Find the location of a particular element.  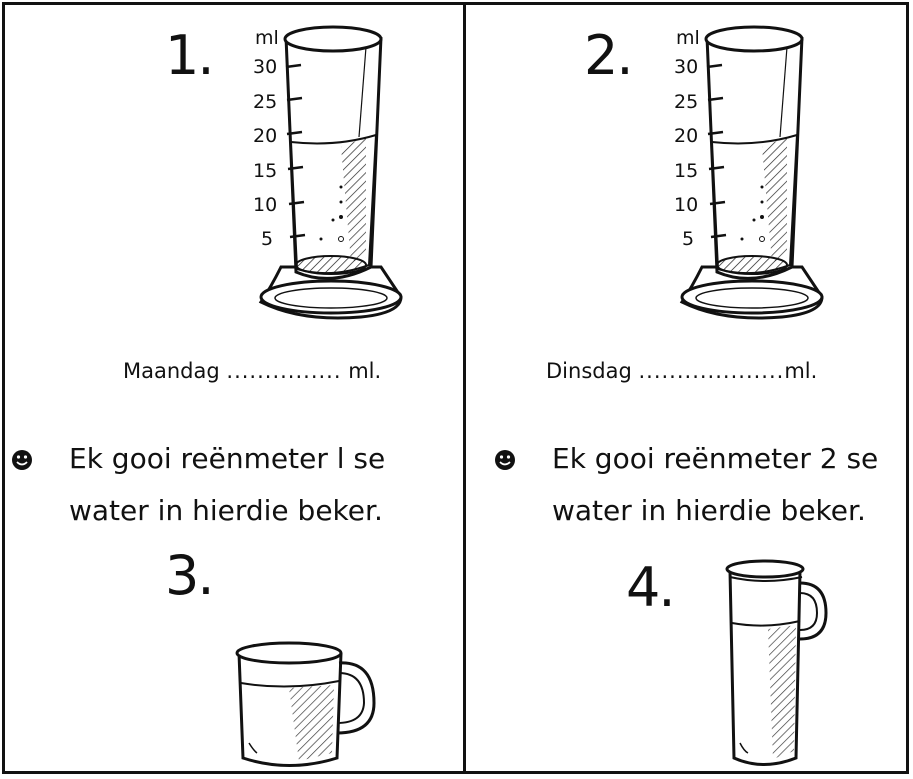

instruction-line-1: Ek gooi reënmeter l se is located at coordinates (227, 458).